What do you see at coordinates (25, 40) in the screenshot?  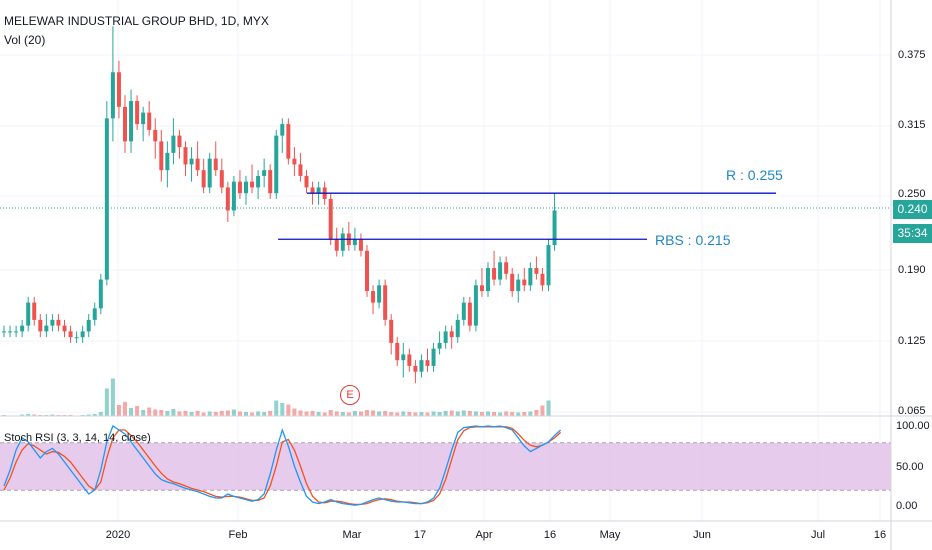 I see `volume-label: Vol (20)` at bounding box center [25, 40].